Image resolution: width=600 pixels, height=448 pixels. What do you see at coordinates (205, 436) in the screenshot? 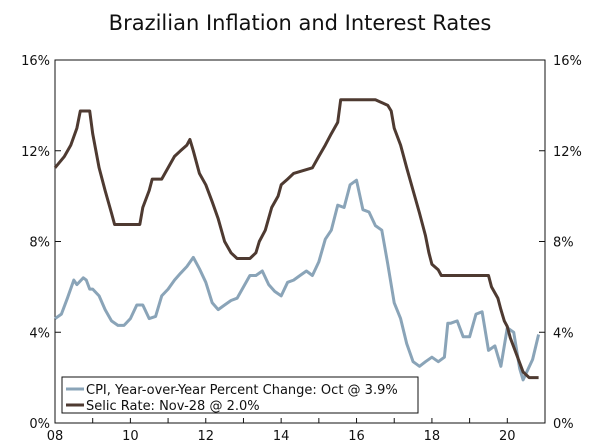
I see `x-tick-label: 12` at bounding box center [205, 436].